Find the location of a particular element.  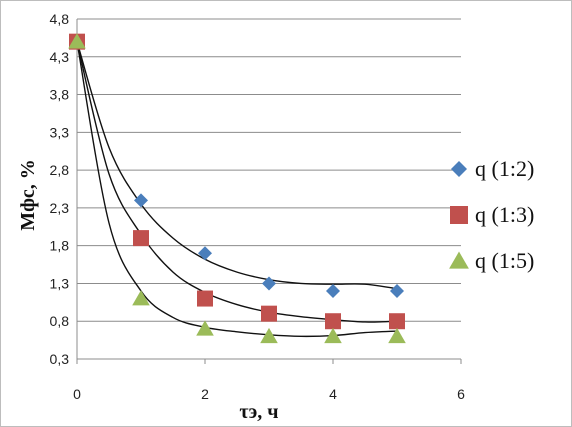

y-tick-label-2: 1,3 is located at coordinates (60, 283).